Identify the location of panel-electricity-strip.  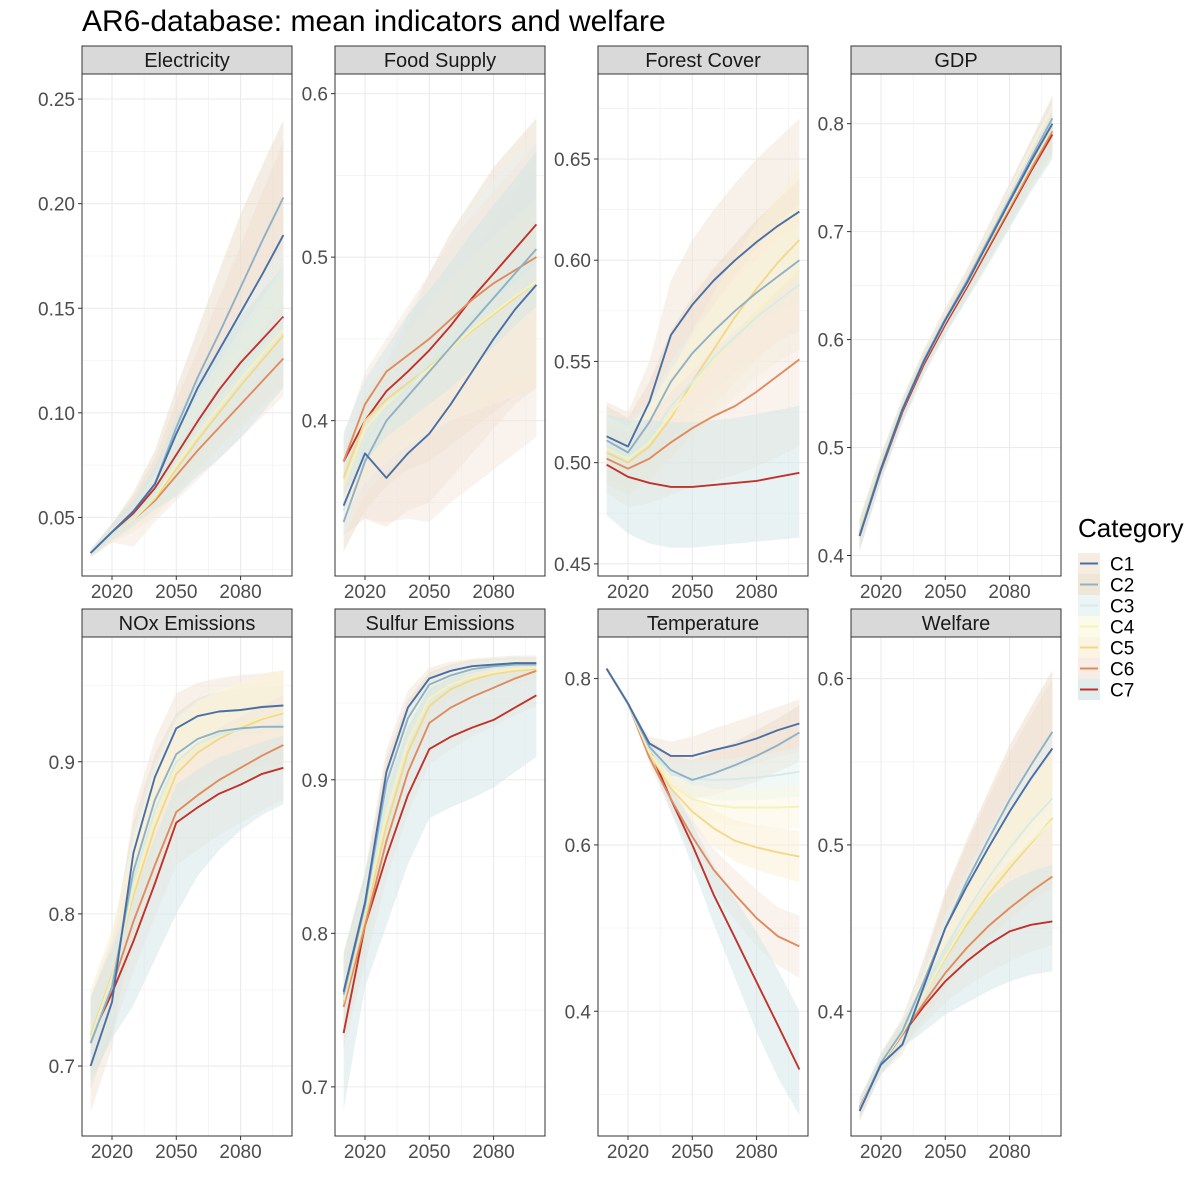
(187, 60).